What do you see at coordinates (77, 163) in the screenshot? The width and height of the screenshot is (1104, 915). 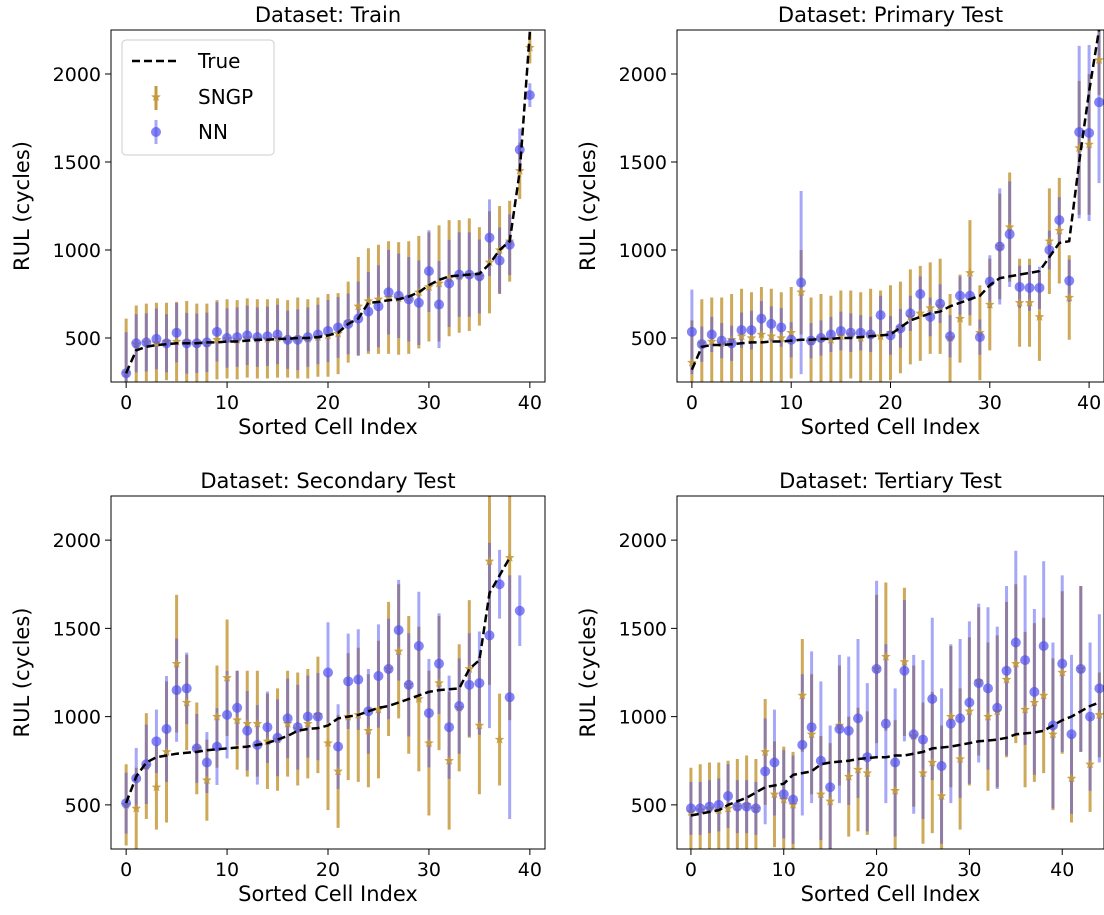 I see `y-tick-label: 1500` at bounding box center [77, 163].